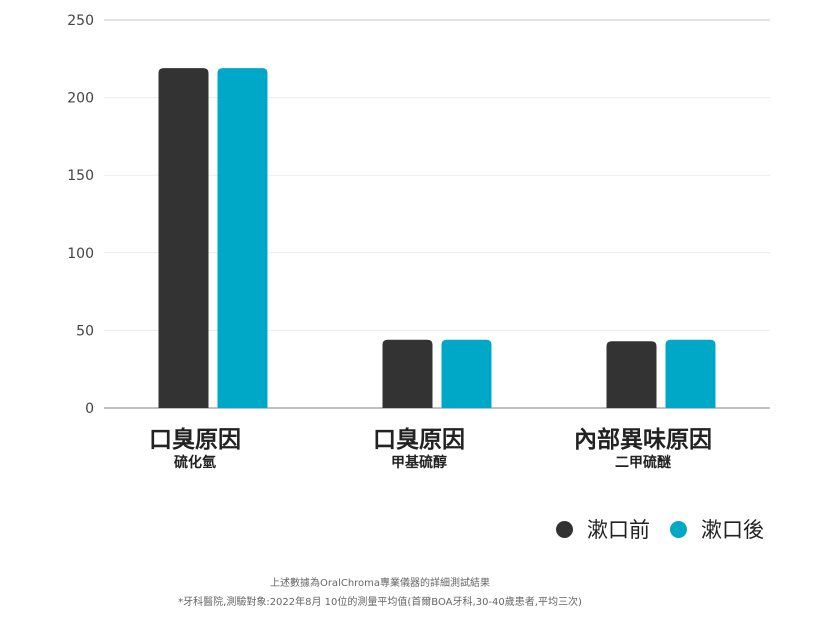  I want to click on x-label-main-0: 口臭原因, so click(195, 440).